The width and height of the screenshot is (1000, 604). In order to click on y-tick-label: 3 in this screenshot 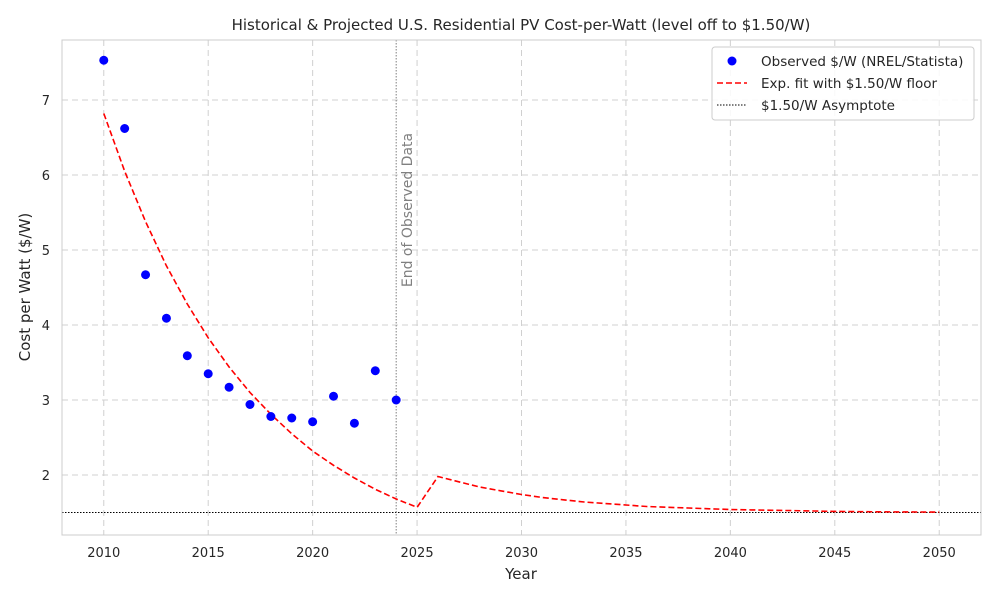, I will do `click(46, 401)`.